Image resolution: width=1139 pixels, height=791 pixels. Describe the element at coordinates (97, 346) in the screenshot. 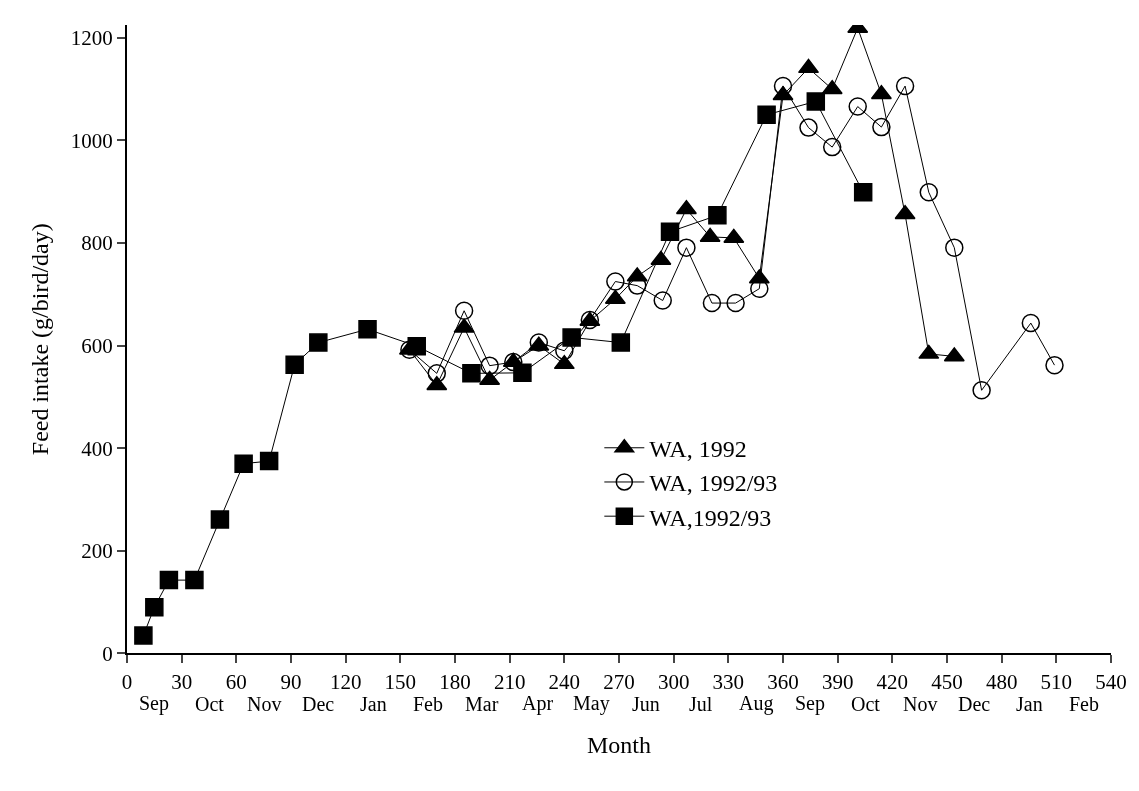

I see `y-tick-label: 600` at that location.